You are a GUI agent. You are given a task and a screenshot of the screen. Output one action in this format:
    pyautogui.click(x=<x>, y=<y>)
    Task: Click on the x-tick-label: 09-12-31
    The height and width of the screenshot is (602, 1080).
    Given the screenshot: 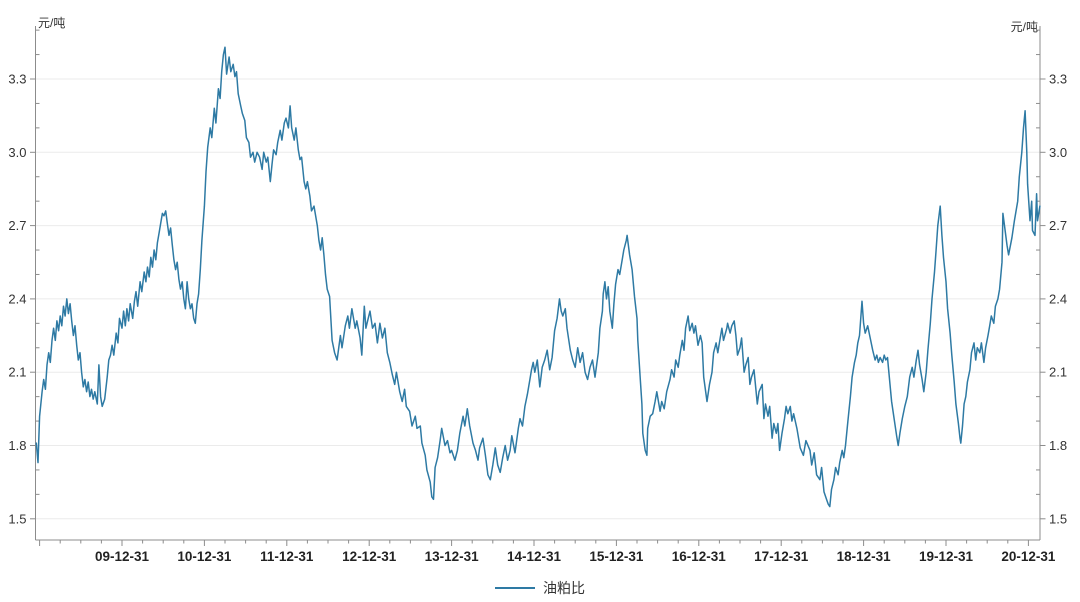 What is the action you would take?
    pyautogui.click(x=122, y=556)
    